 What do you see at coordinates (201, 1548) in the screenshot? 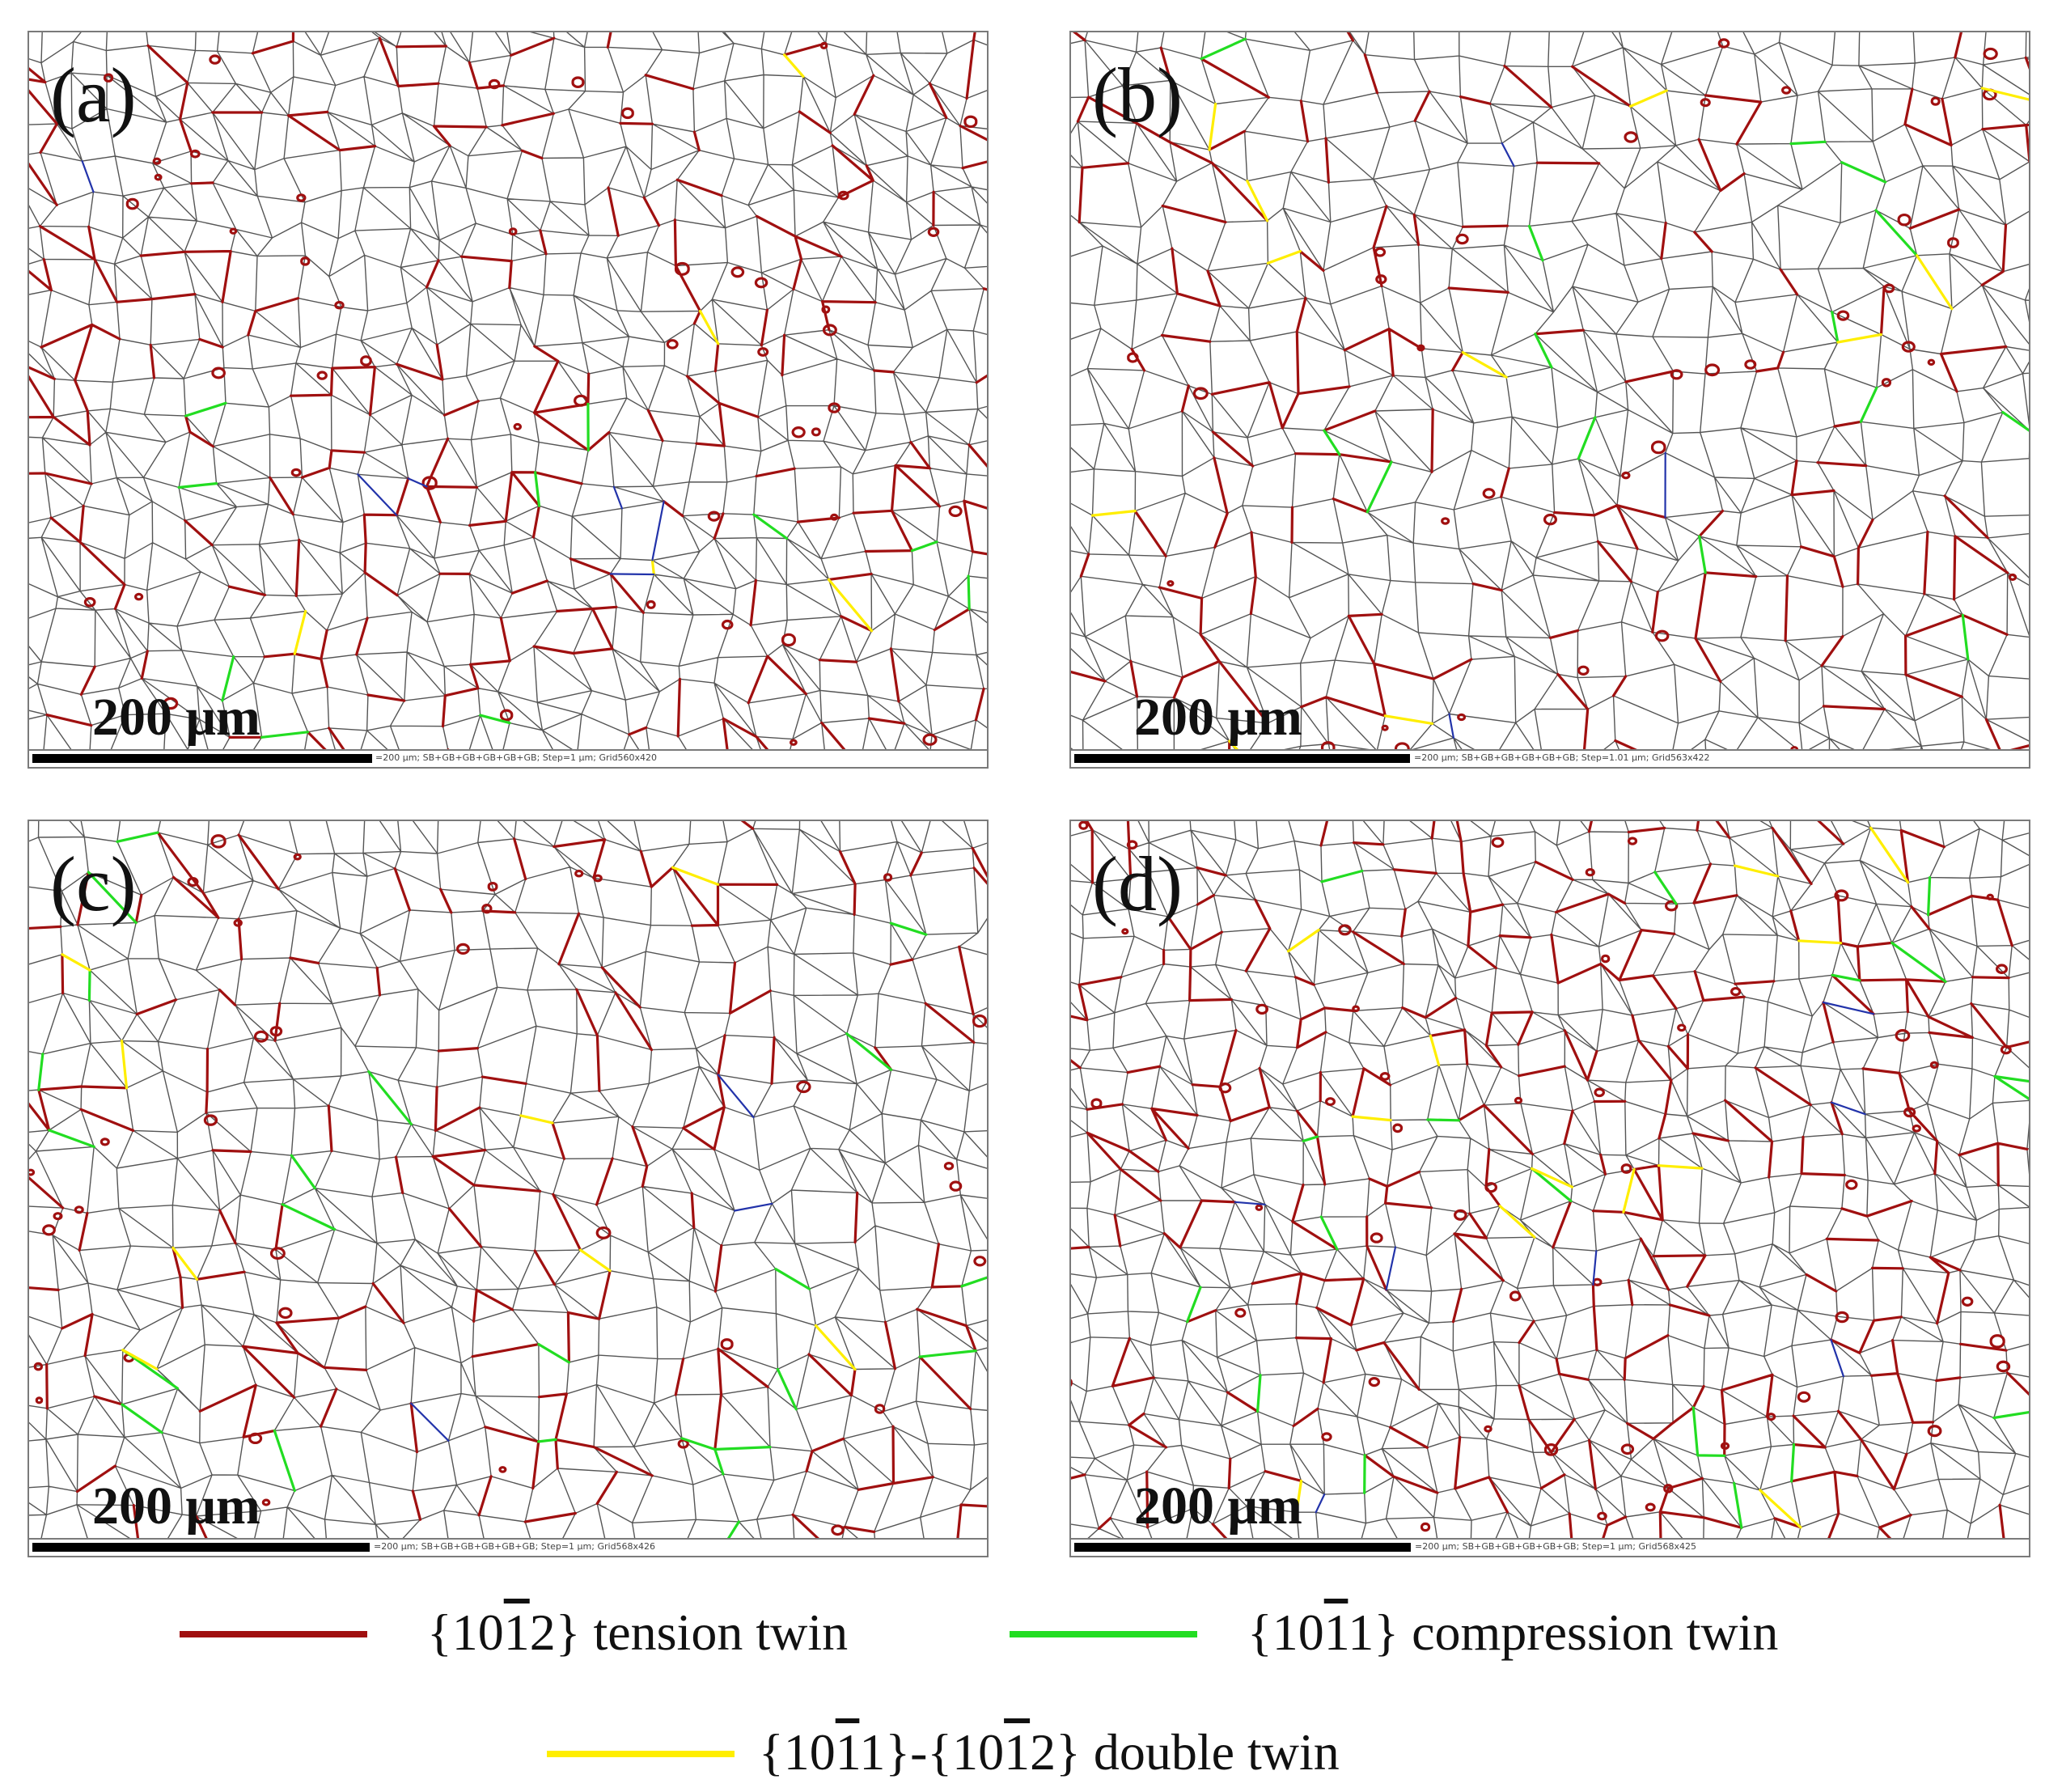
I see `scalebar-c` at bounding box center [201, 1548].